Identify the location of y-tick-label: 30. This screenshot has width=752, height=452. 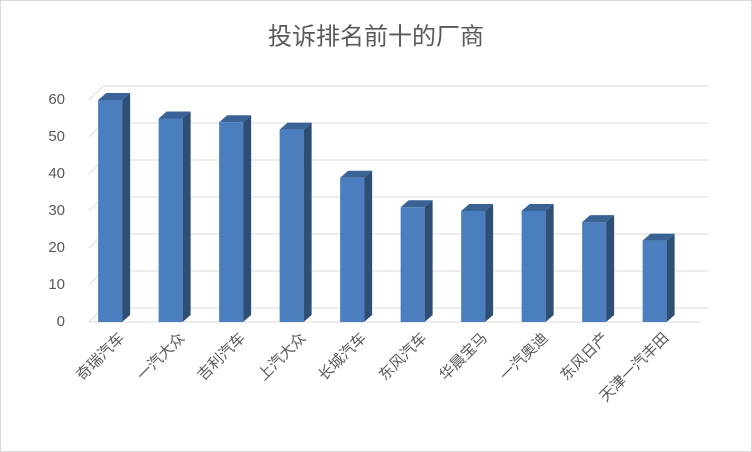
(56, 210).